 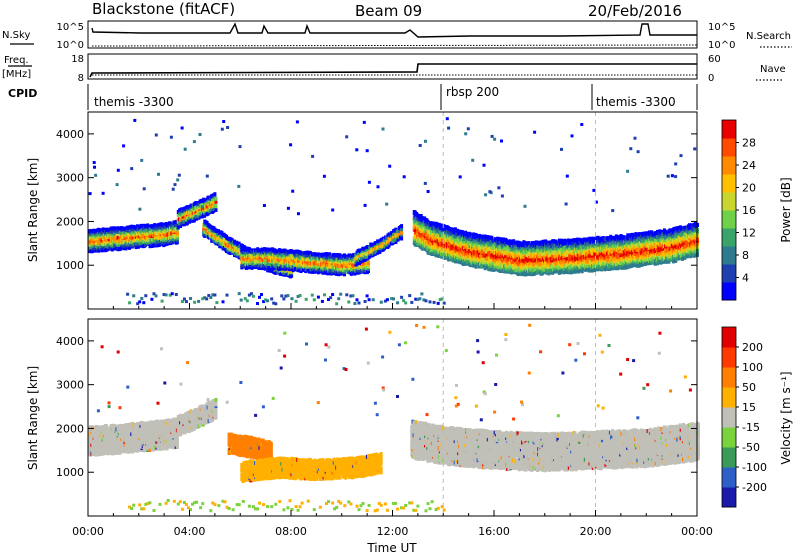 I want to click on nsearch-tick-top: 10^5, so click(x=721, y=27).